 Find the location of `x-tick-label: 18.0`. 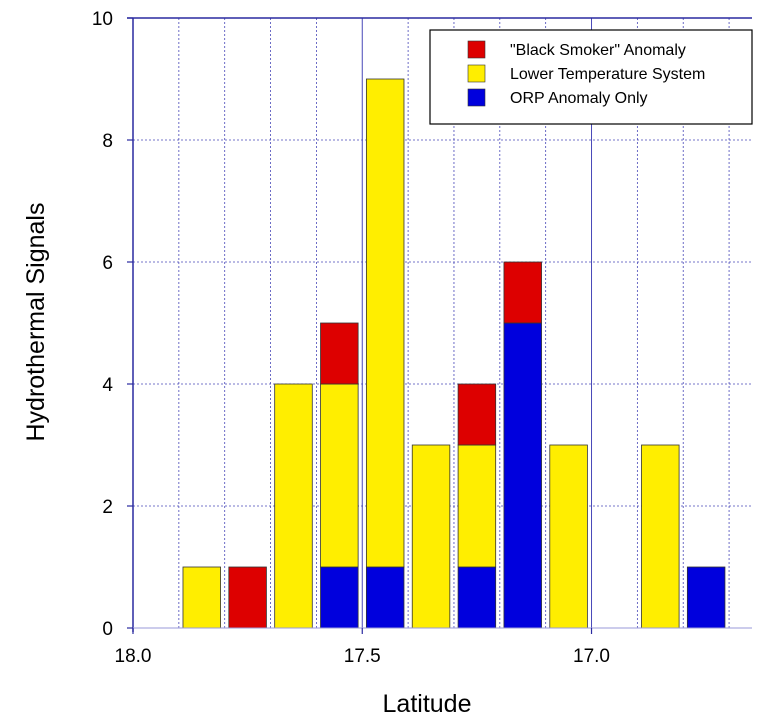

x-tick-label: 18.0 is located at coordinates (133, 656).